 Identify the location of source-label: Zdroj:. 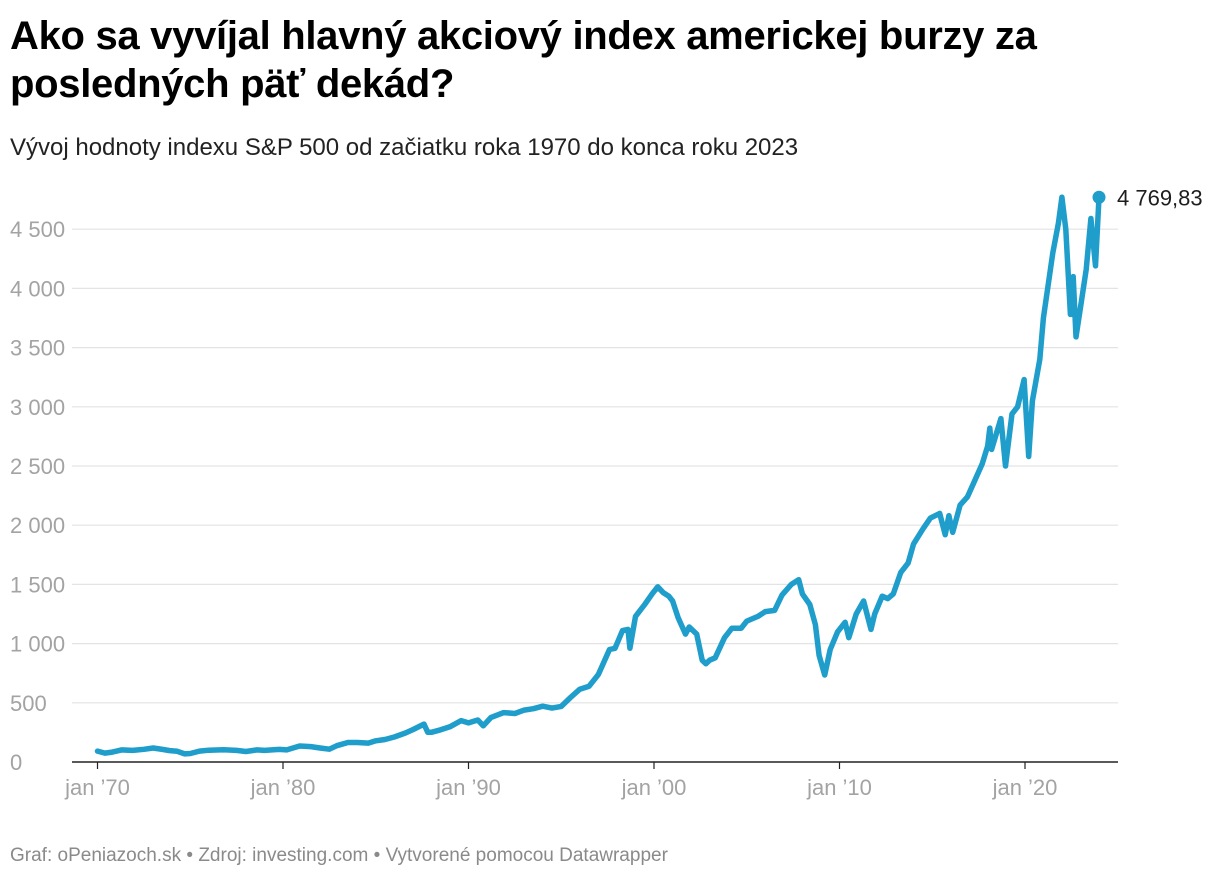
(222, 855).